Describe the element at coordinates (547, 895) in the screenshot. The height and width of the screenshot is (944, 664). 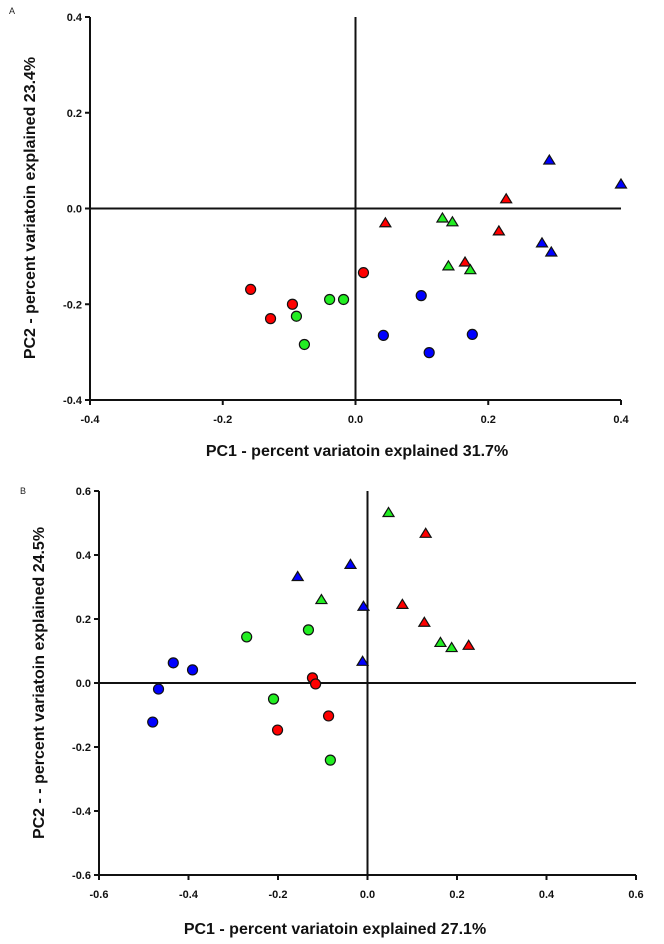
I see `panel-b-x-tick-label: 0.4` at that location.